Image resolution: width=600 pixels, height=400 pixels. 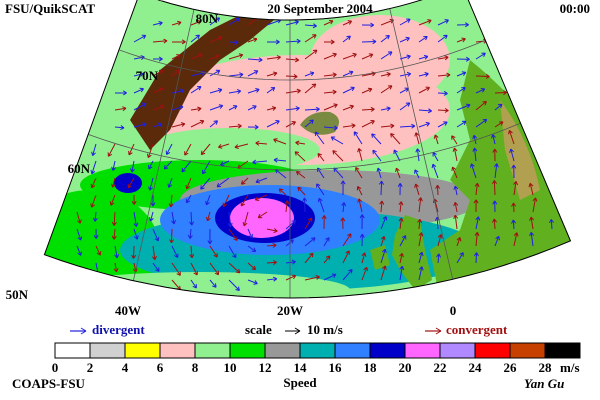 What do you see at coordinates (207, 18) in the screenshot?
I see `lat-label: 80N` at bounding box center [207, 18].